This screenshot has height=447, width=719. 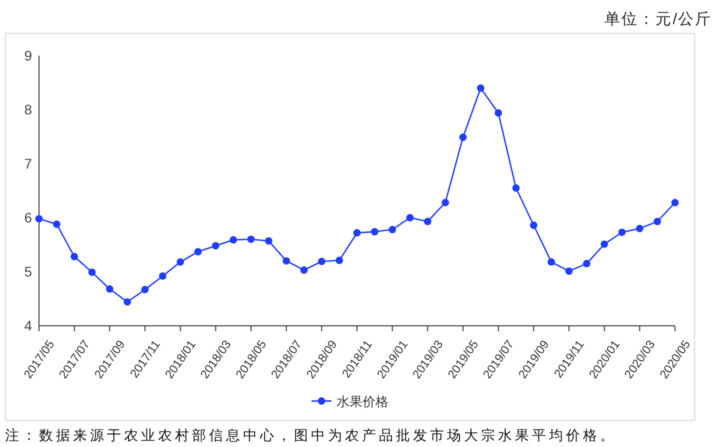 What do you see at coordinates (362, 401) in the screenshot?
I see `legend-label: 水果价格` at bounding box center [362, 401].